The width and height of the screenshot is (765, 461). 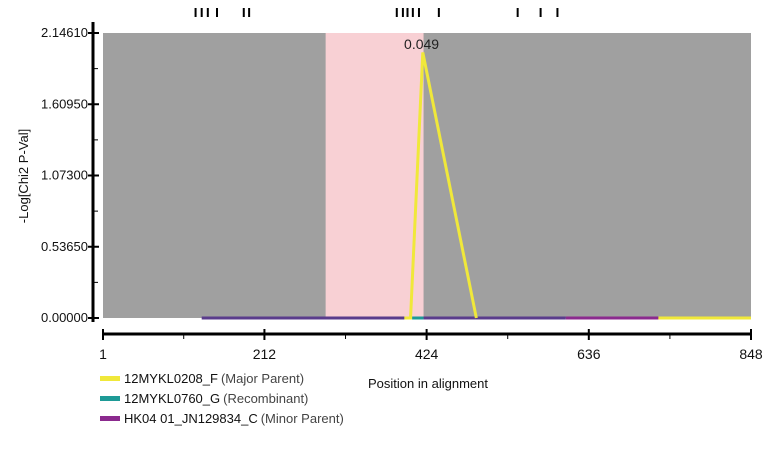 I want to click on series-line, so click(x=441, y=186).